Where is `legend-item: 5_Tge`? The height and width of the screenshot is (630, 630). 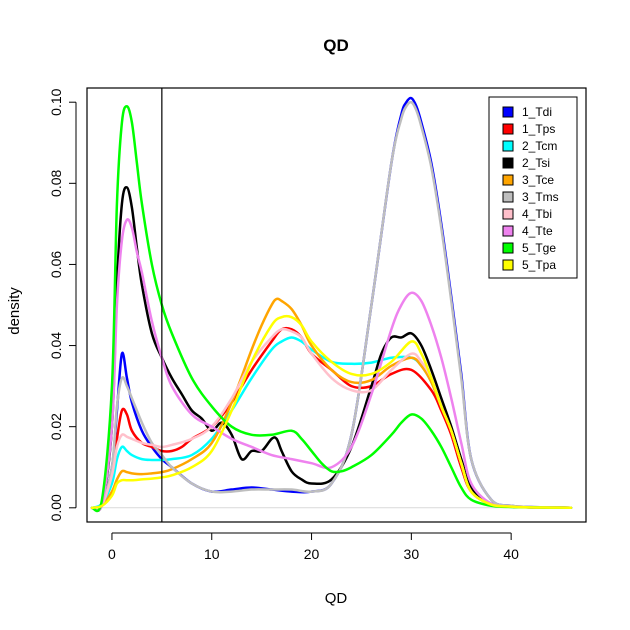
legend-item: 5_Tge is located at coordinates (529, 248).